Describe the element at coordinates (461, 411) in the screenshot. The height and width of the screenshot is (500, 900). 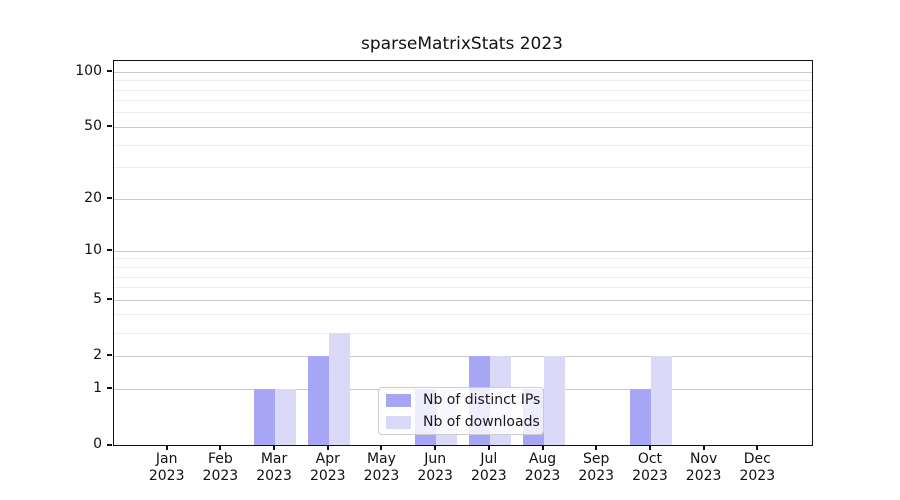
I see `legend: Nb of distinct IPs Nb of downloads` at that location.